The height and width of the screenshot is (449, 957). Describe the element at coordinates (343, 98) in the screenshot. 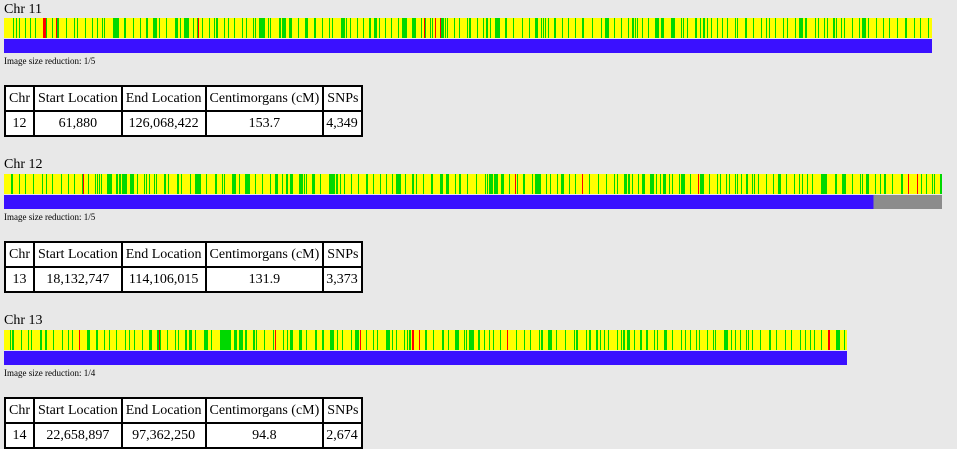

I see `col-snps: SNPs` at that location.